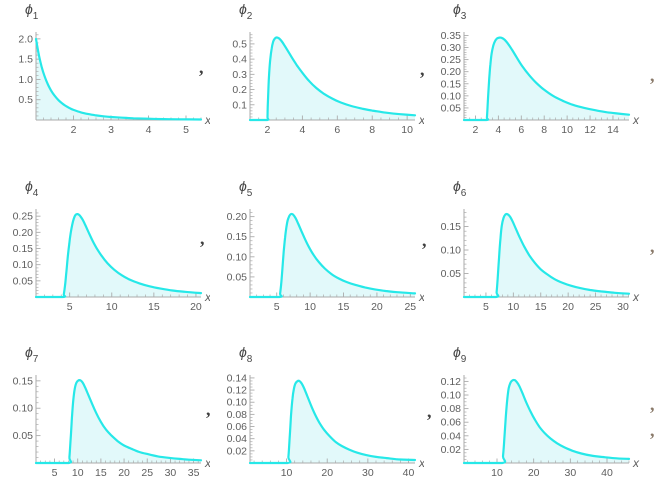 Image resolution: width=655 pixels, height=497 pixels. I want to click on svg-text: 35, so click(194, 473).